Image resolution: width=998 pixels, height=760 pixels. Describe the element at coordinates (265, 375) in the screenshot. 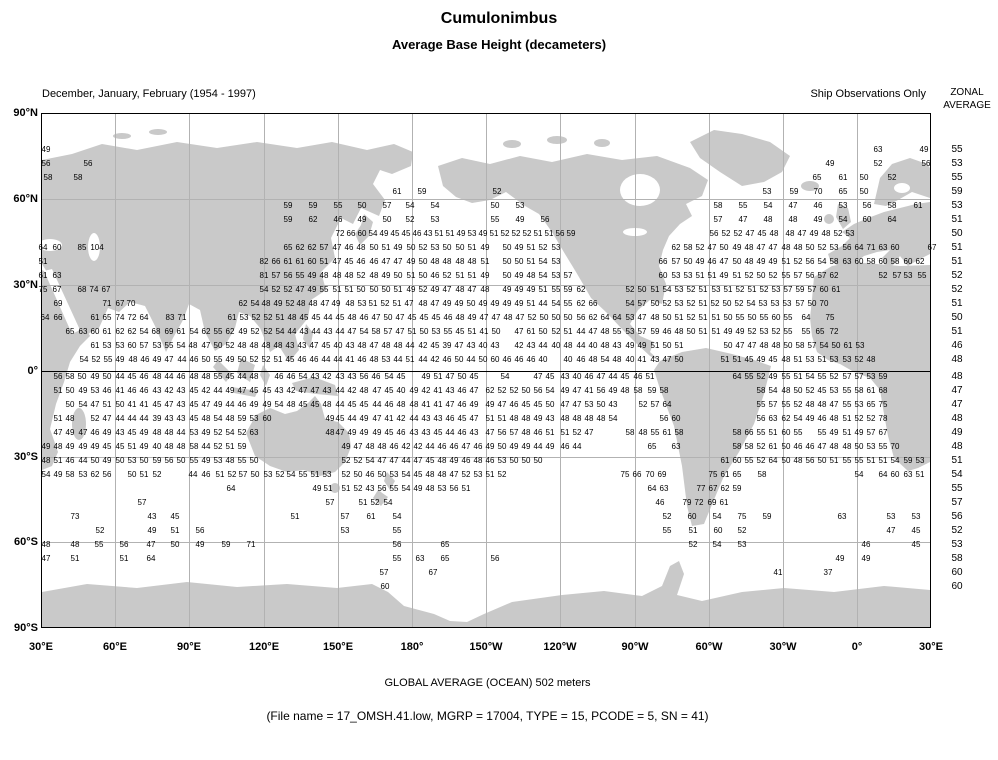

I see `sulawesi` at that location.